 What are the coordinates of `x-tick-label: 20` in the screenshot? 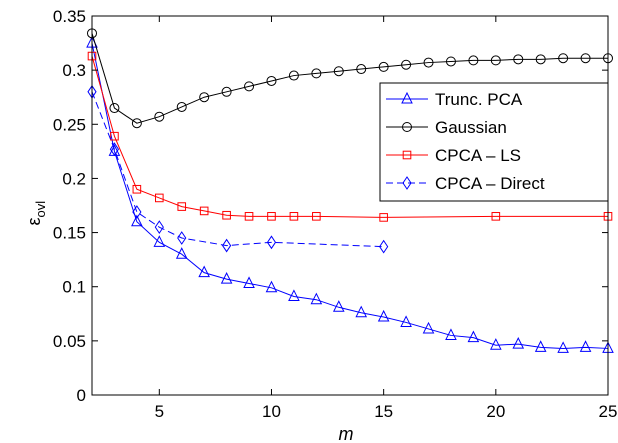 It's located at (495, 411).